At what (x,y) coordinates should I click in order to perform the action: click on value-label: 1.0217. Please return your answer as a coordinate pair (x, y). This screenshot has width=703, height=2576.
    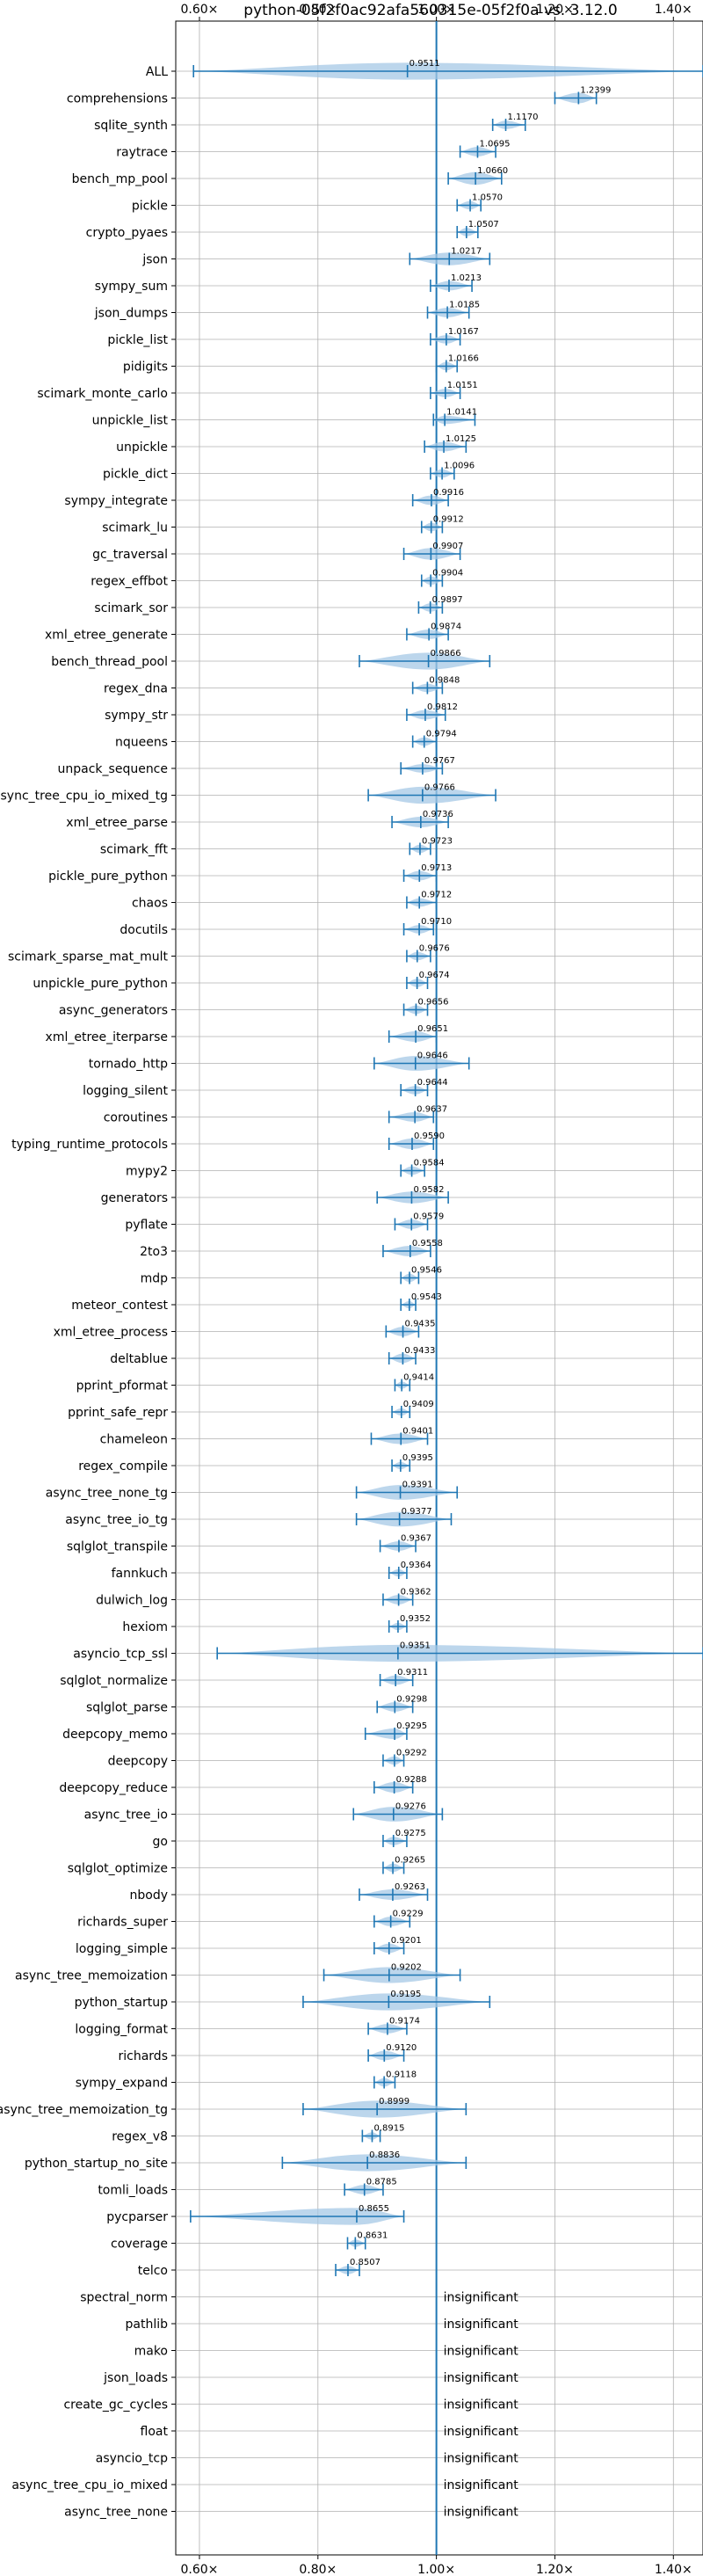
    Looking at the image, I should click on (466, 252).